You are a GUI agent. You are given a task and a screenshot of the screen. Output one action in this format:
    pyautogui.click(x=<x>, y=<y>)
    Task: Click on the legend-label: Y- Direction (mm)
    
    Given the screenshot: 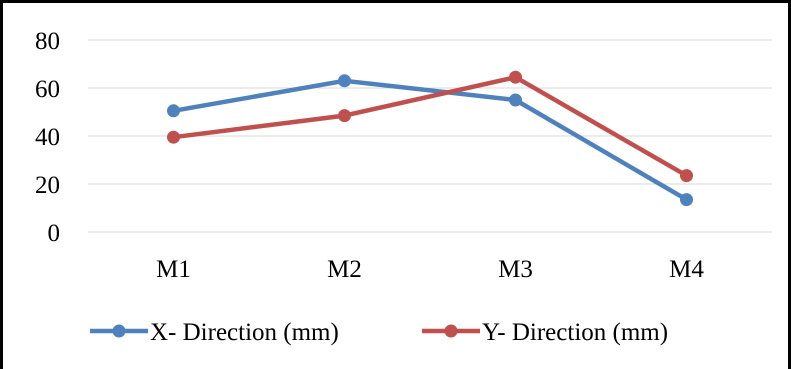 What is the action you would take?
    pyautogui.click(x=575, y=332)
    